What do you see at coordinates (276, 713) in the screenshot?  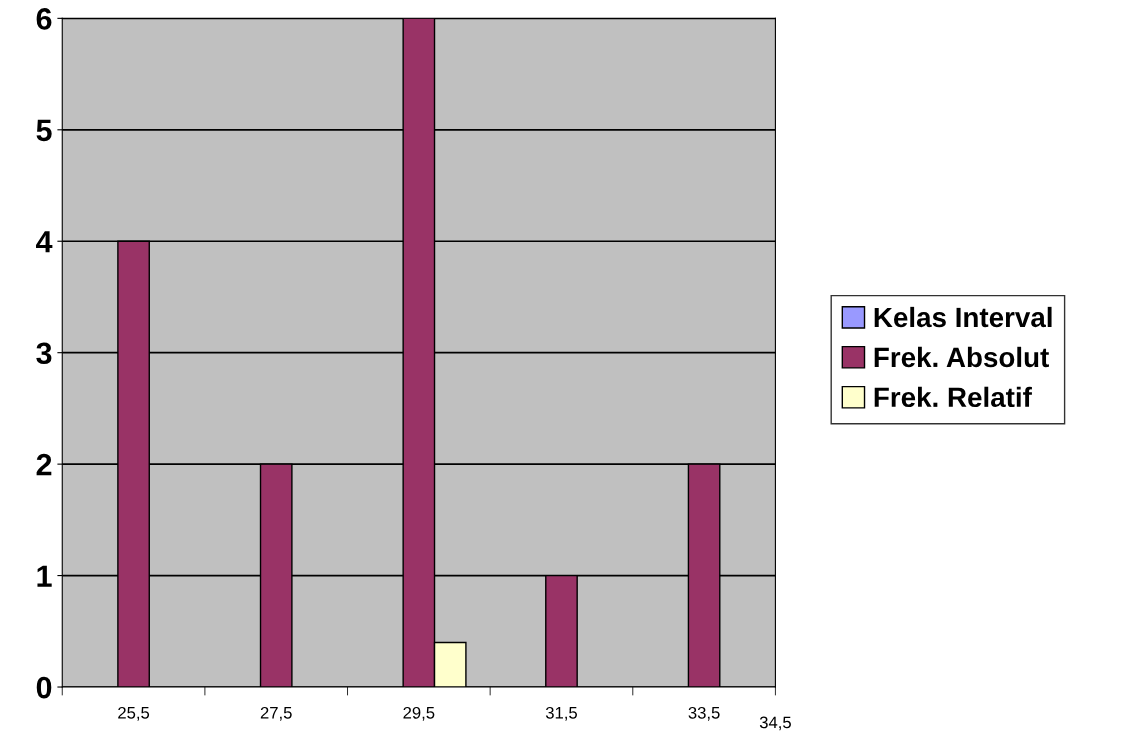 I see `x-tick-label: 27,5` at bounding box center [276, 713].